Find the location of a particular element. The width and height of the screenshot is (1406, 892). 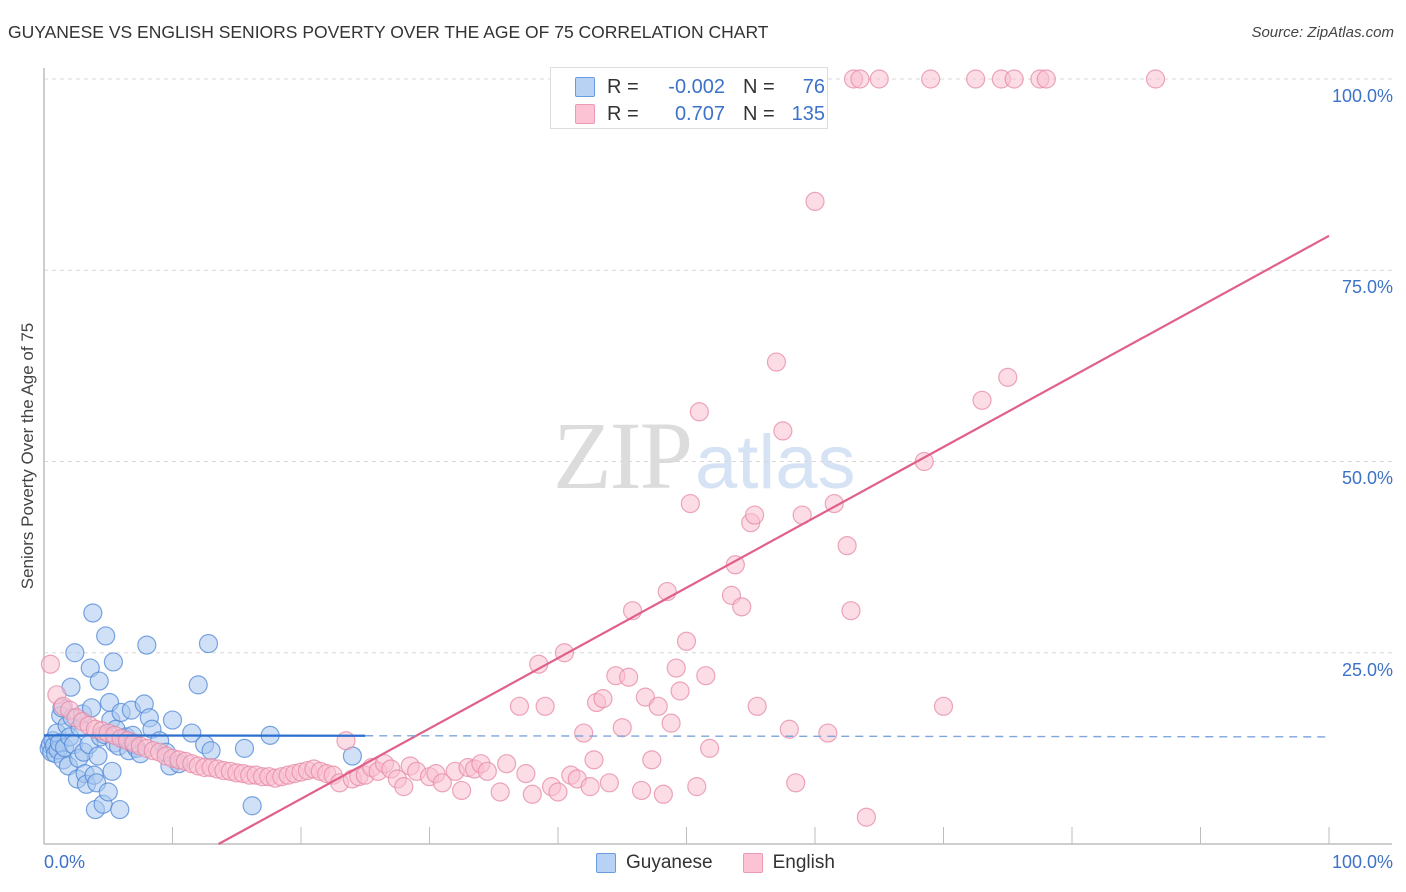

r-value-english: 0.707 is located at coordinates (699, 113).